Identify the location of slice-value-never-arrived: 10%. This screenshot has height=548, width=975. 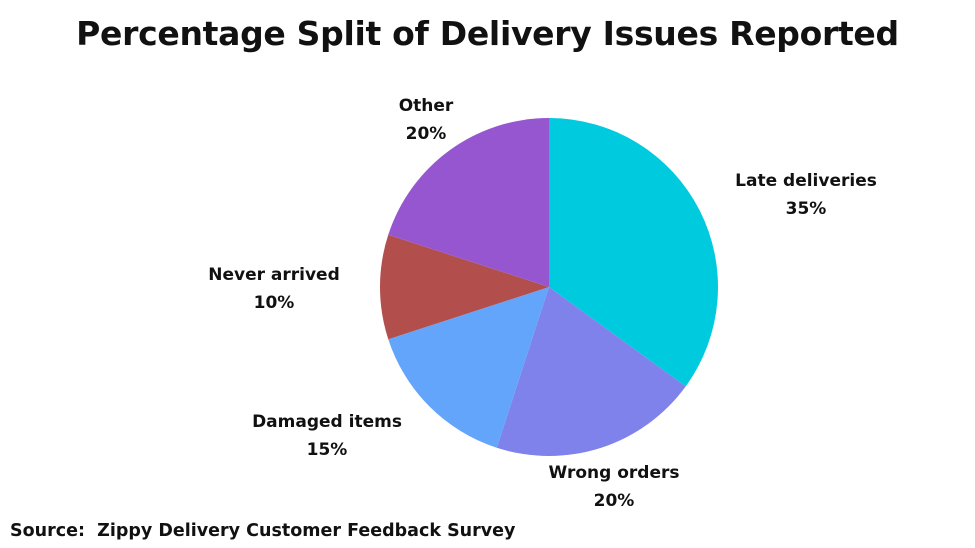
(274, 303).